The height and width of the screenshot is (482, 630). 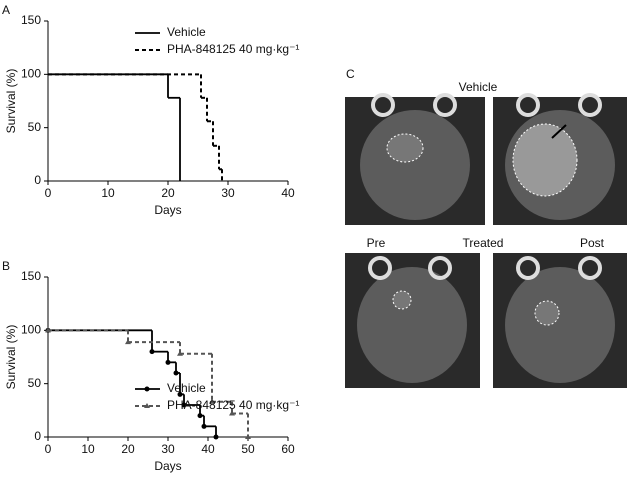 What do you see at coordinates (248, 449) in the screenshot?
I see `x-tick-label: 50` at bounding box center [248, 449].